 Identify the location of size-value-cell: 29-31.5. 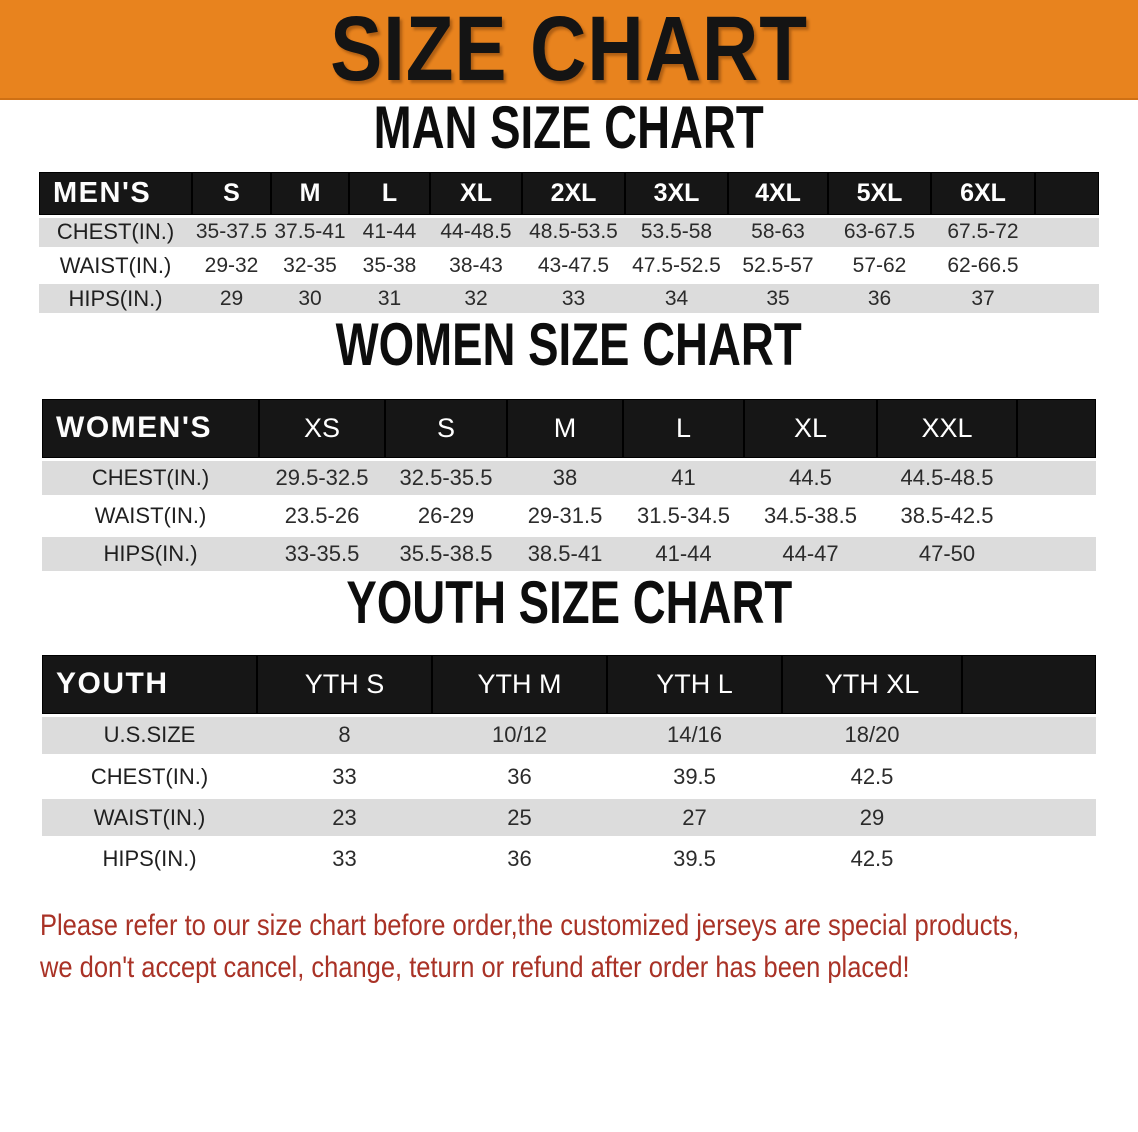
(565, 517).